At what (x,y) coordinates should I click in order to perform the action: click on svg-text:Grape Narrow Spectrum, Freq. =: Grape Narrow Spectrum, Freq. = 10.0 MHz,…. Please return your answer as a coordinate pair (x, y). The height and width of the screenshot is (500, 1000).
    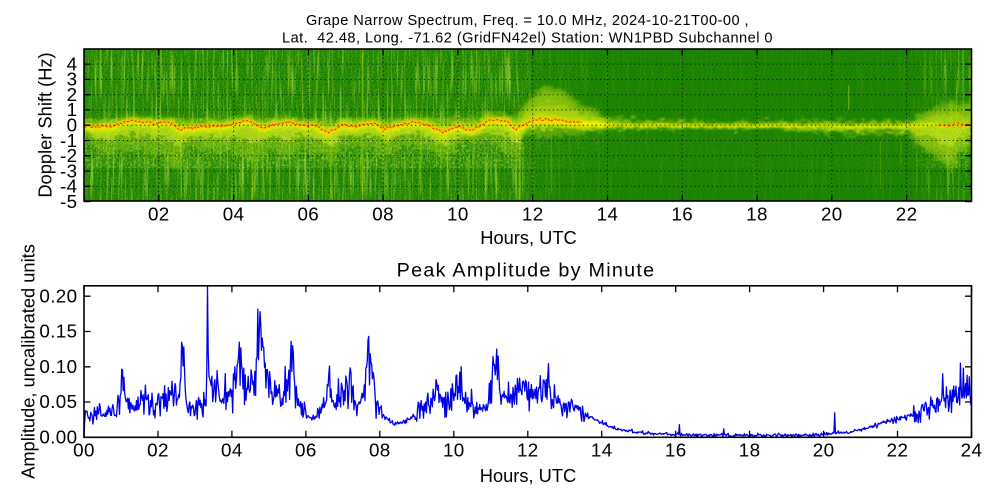
    Looking at the image, I should click on (527, 21).